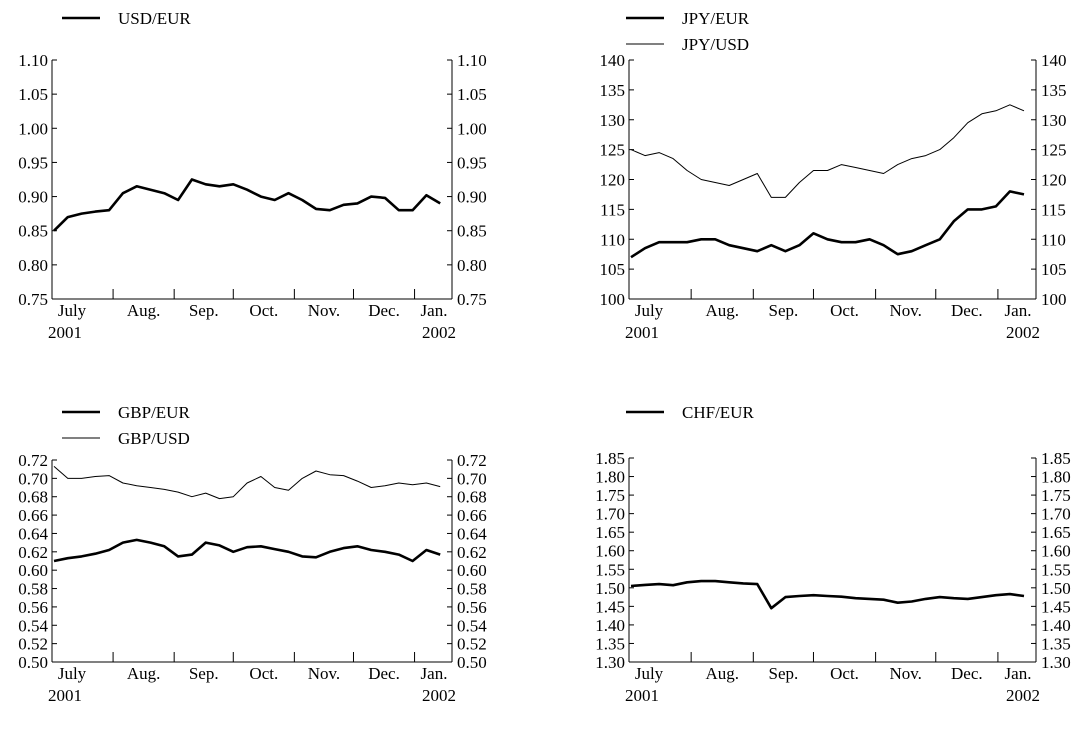  Describe the element at coordinates (33, 94) in the screenshot. I see `y-tick-label-left: 1.05` at that location.